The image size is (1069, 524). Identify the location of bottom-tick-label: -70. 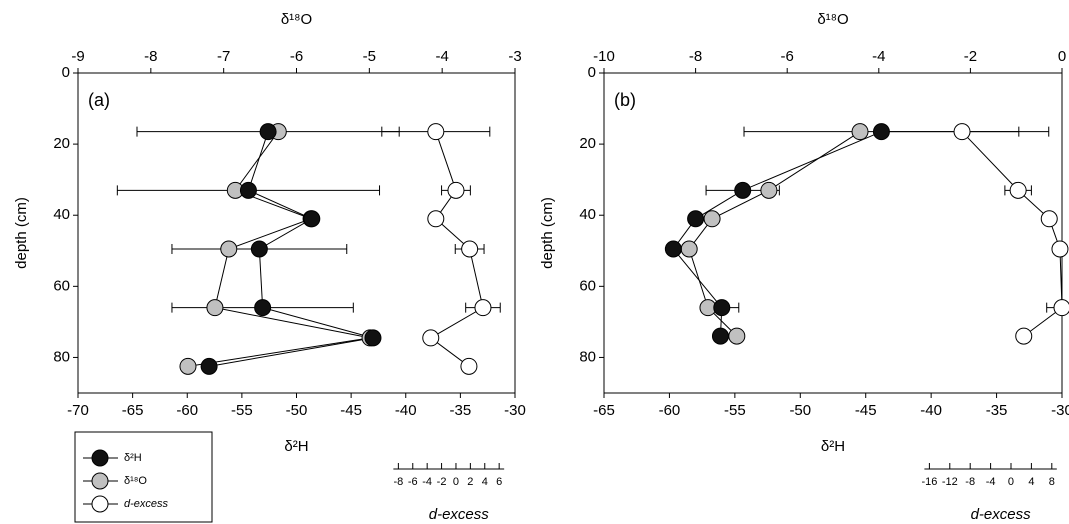
(78, 410).